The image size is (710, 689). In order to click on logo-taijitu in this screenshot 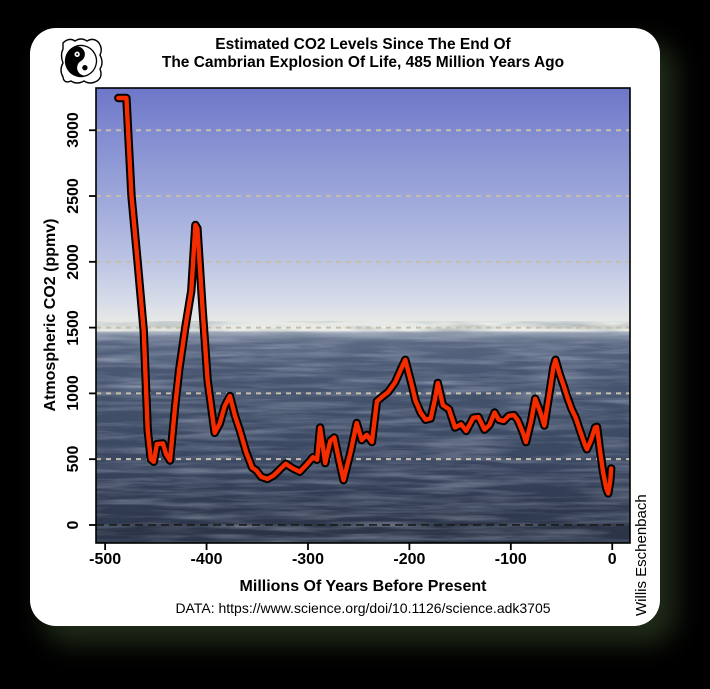, I will do `click(81, 61)`.